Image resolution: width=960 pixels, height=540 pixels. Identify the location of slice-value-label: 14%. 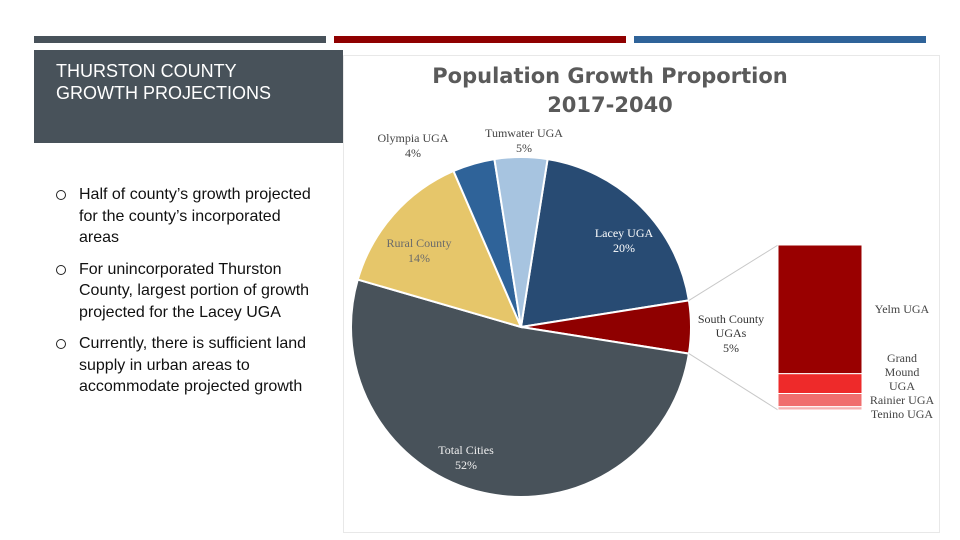
(419, 258).